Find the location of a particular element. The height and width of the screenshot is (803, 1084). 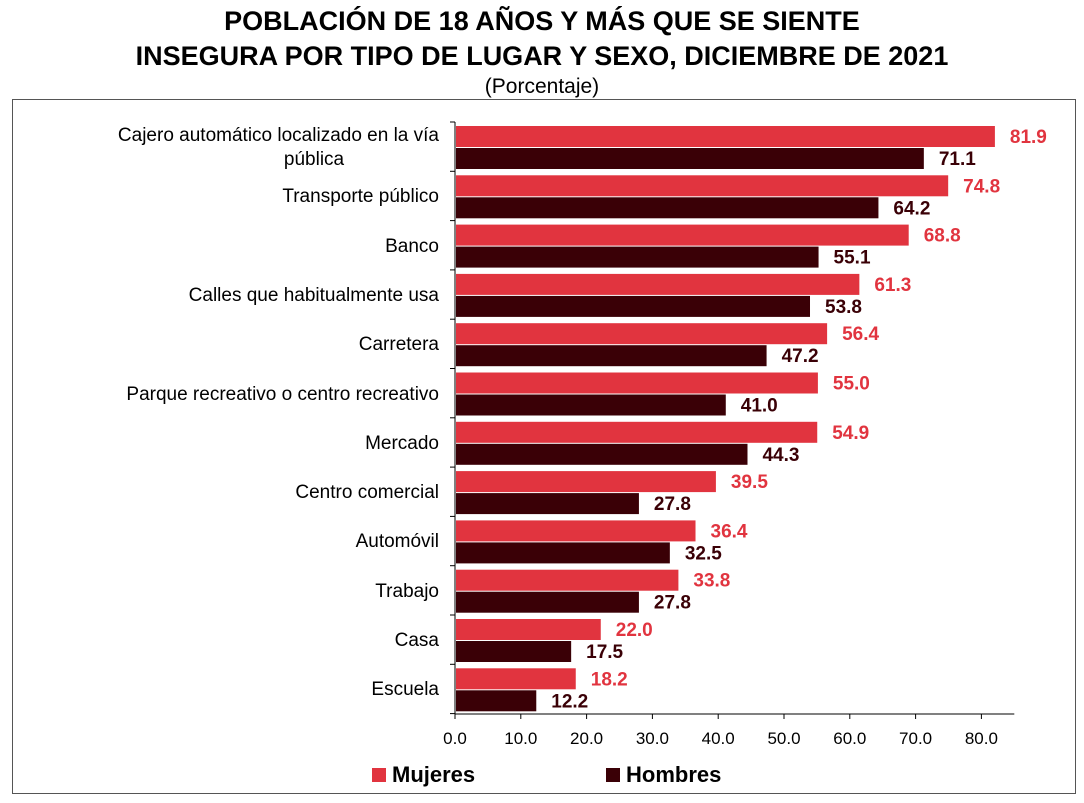

x-tick-label: 80.0 is located at coordinates (981, 738).